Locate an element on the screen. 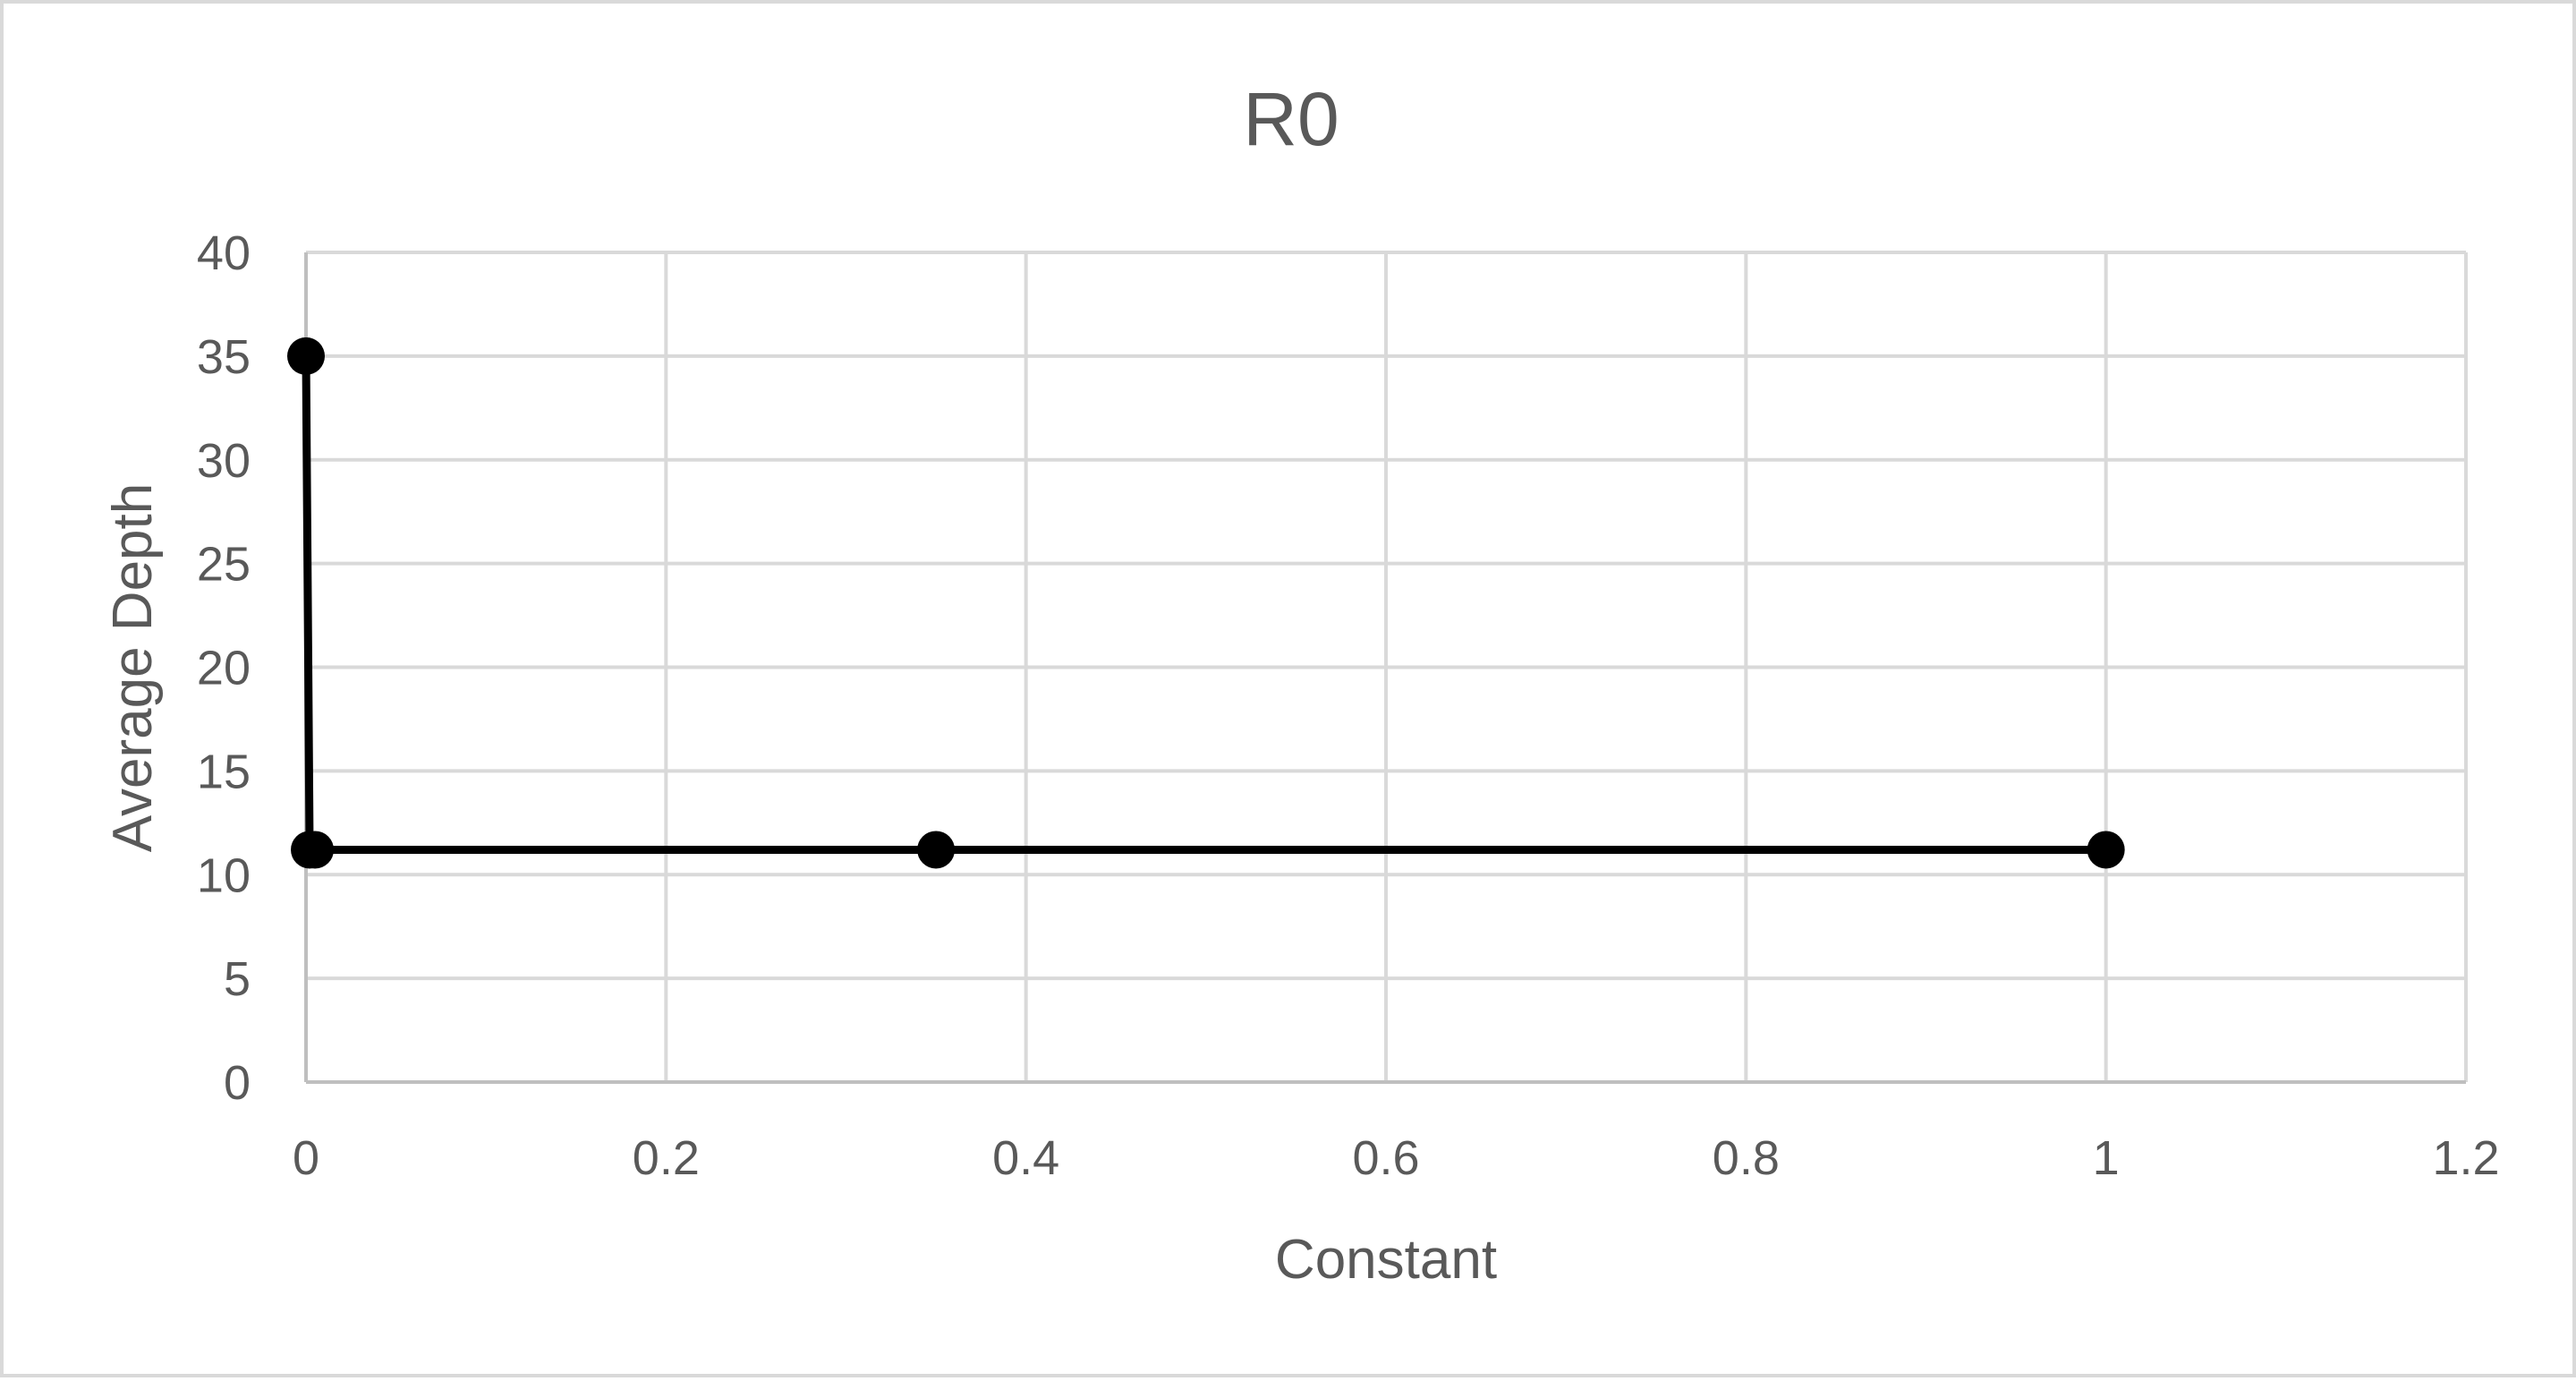 The width and height of the screenshot is (2576, 1381). y-tick-label: 30 is located at coordinates (224, 461).